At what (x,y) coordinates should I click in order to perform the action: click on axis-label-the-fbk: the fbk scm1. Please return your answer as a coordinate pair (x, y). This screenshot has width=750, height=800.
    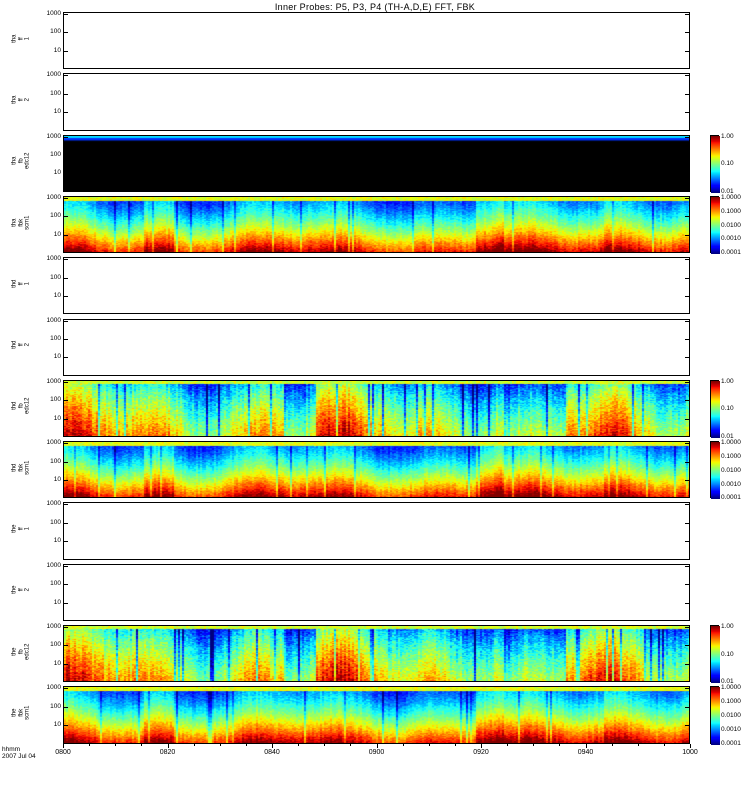
    Looking at the image, I should click on (21, 712).